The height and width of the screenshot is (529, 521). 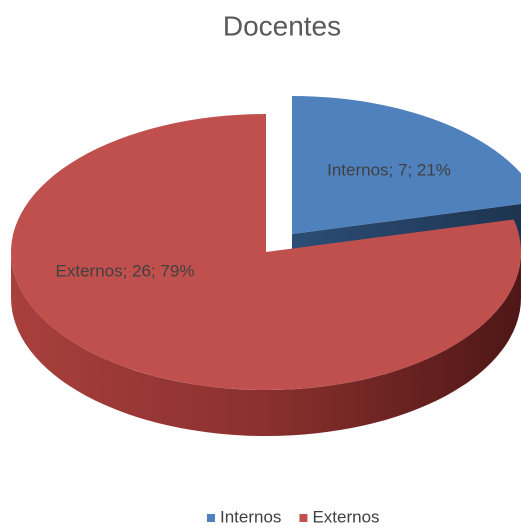 What do you see at coordinates (389, 169) in the screenshot?
I see `data-label: Internos; 7; 21%` at bounding box center [389, 169].